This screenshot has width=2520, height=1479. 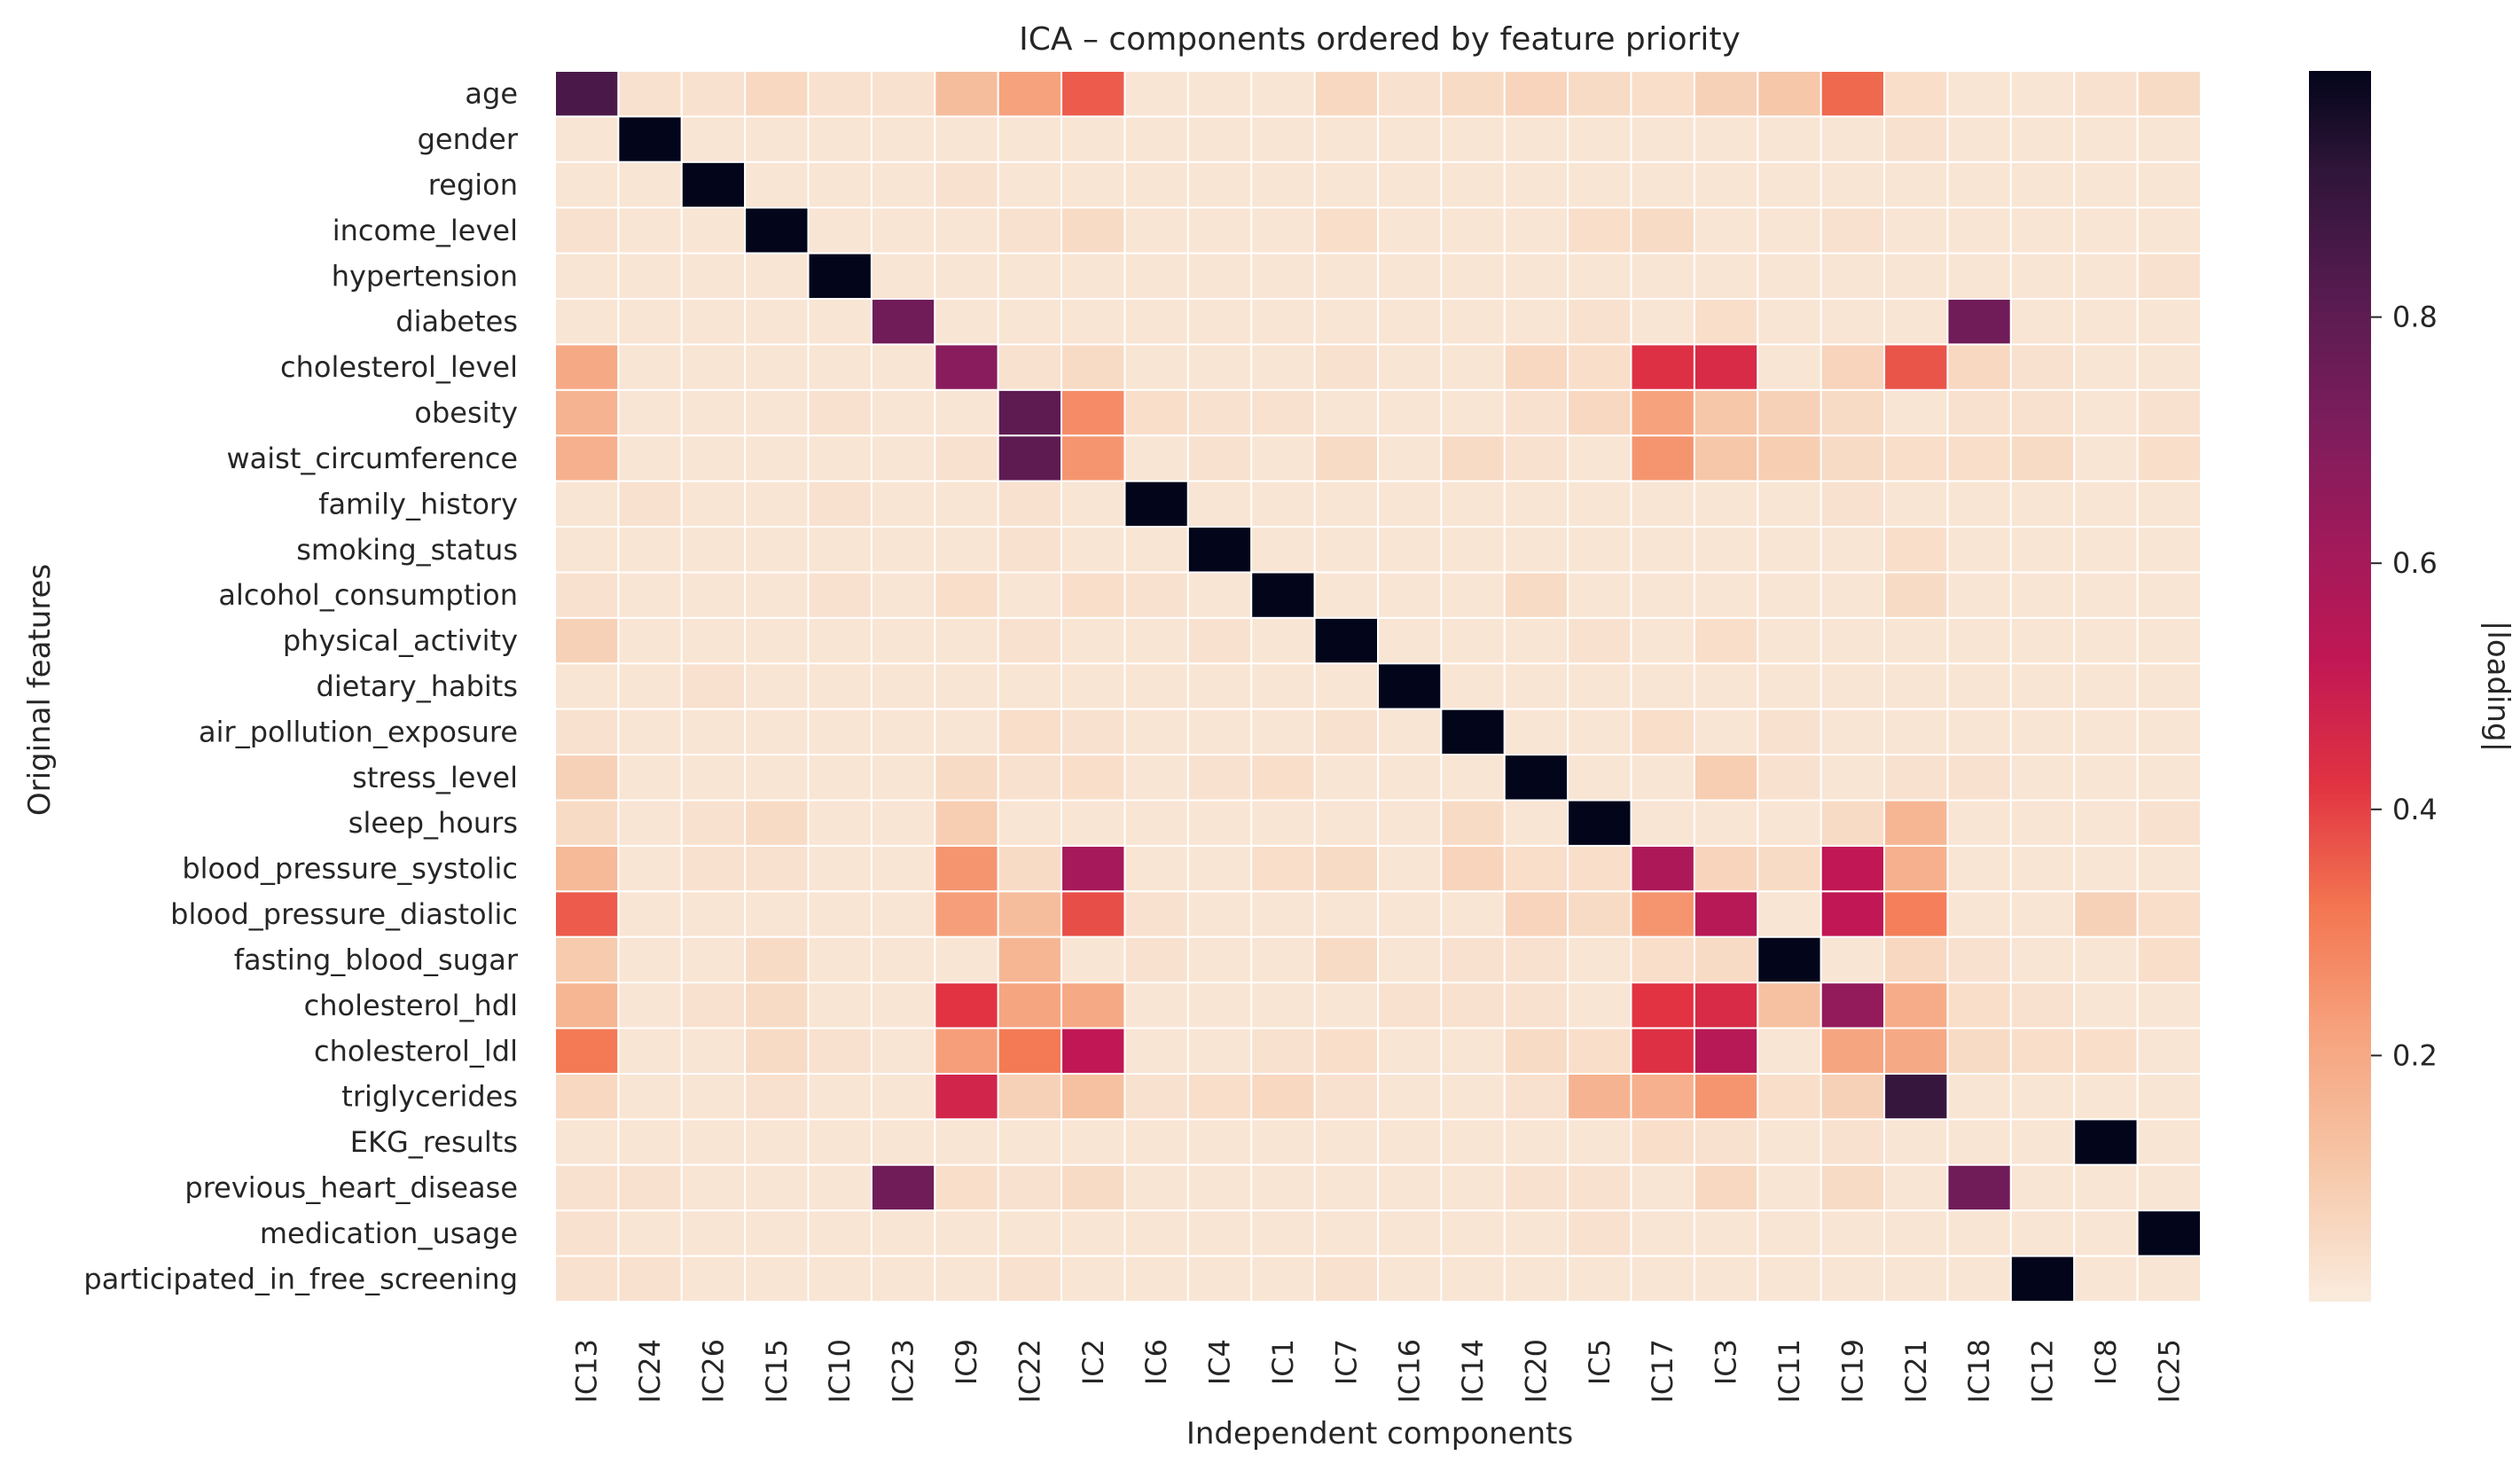 What do you see at coordinates (1093, 1362) in the screenshot?
I see `column-label: IC2` at bounding box center [1093, 1362].